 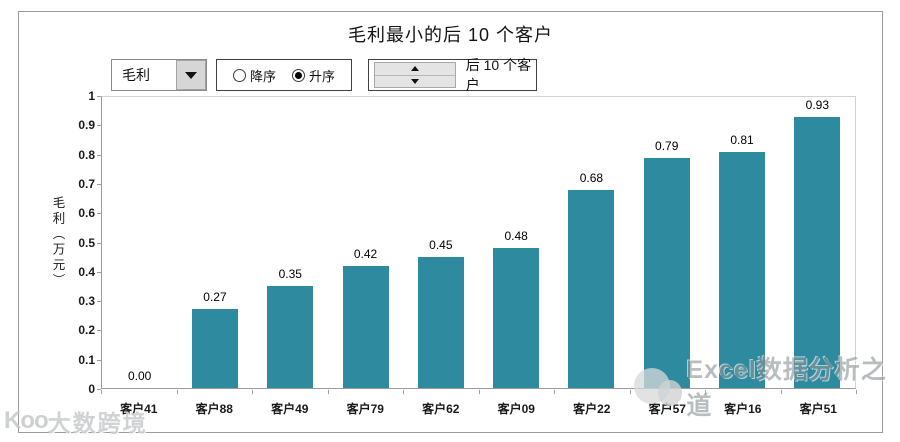 I want to click on y-tick-label: 0.6, so click(x=86, y=213).